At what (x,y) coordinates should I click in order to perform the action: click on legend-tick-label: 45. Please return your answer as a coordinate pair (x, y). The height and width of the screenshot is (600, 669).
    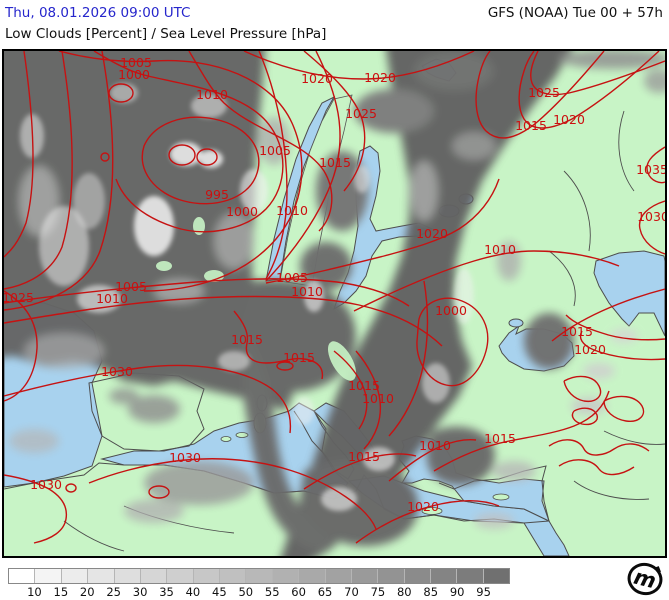
    Looking at the image, I should click on (219, 592).